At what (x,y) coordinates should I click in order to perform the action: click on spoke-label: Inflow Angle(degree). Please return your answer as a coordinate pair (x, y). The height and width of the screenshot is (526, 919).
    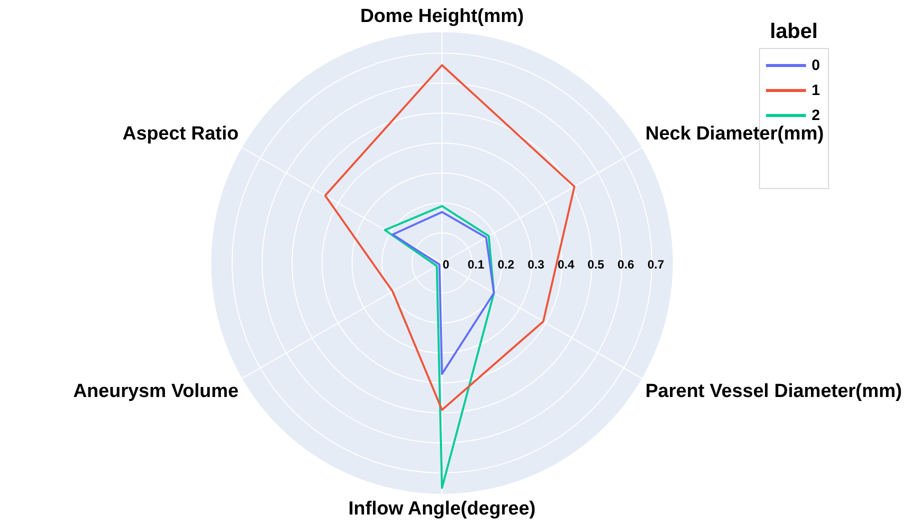
    Looking at the image, I should click on (442, 509).